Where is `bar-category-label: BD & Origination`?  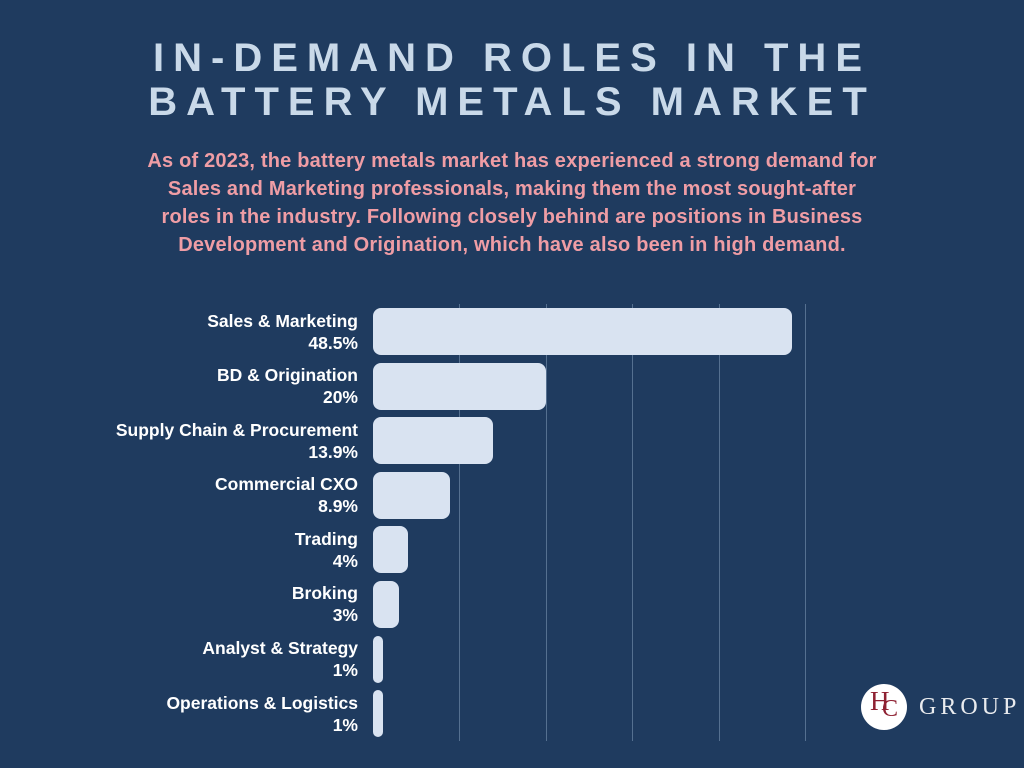
bar-category-label: BD & Origination is located at coordinates (287, 375).